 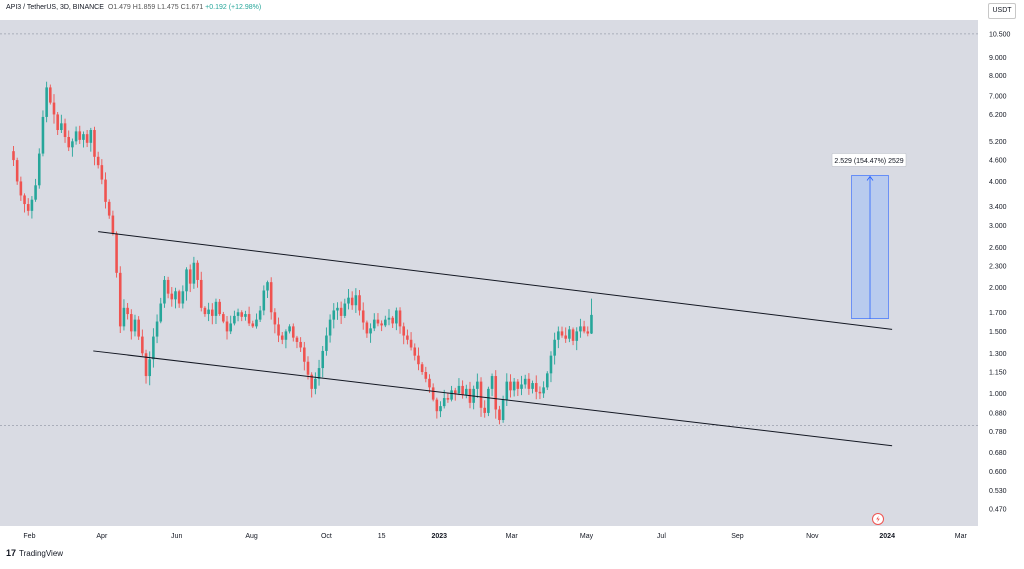 What do you see at coordinates (11, 553) in the screenshot?
I see `tradingview-mark-icon: 17` at bounding box center [11, 553].